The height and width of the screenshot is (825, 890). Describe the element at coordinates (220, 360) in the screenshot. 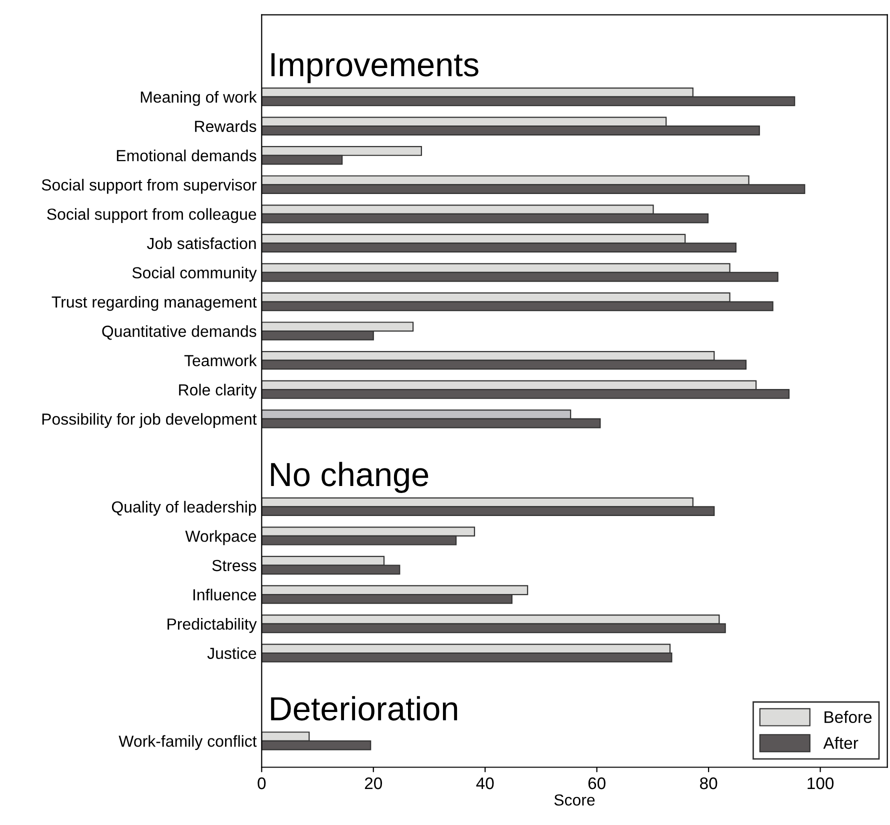

I see `y-tick-label: Teamwork` at that location.